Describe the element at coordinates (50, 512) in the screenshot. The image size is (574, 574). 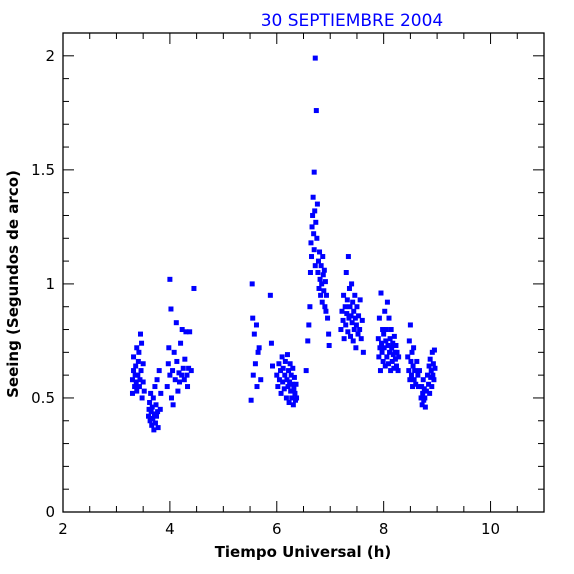
I see `y-tick-label: 0` at that location.